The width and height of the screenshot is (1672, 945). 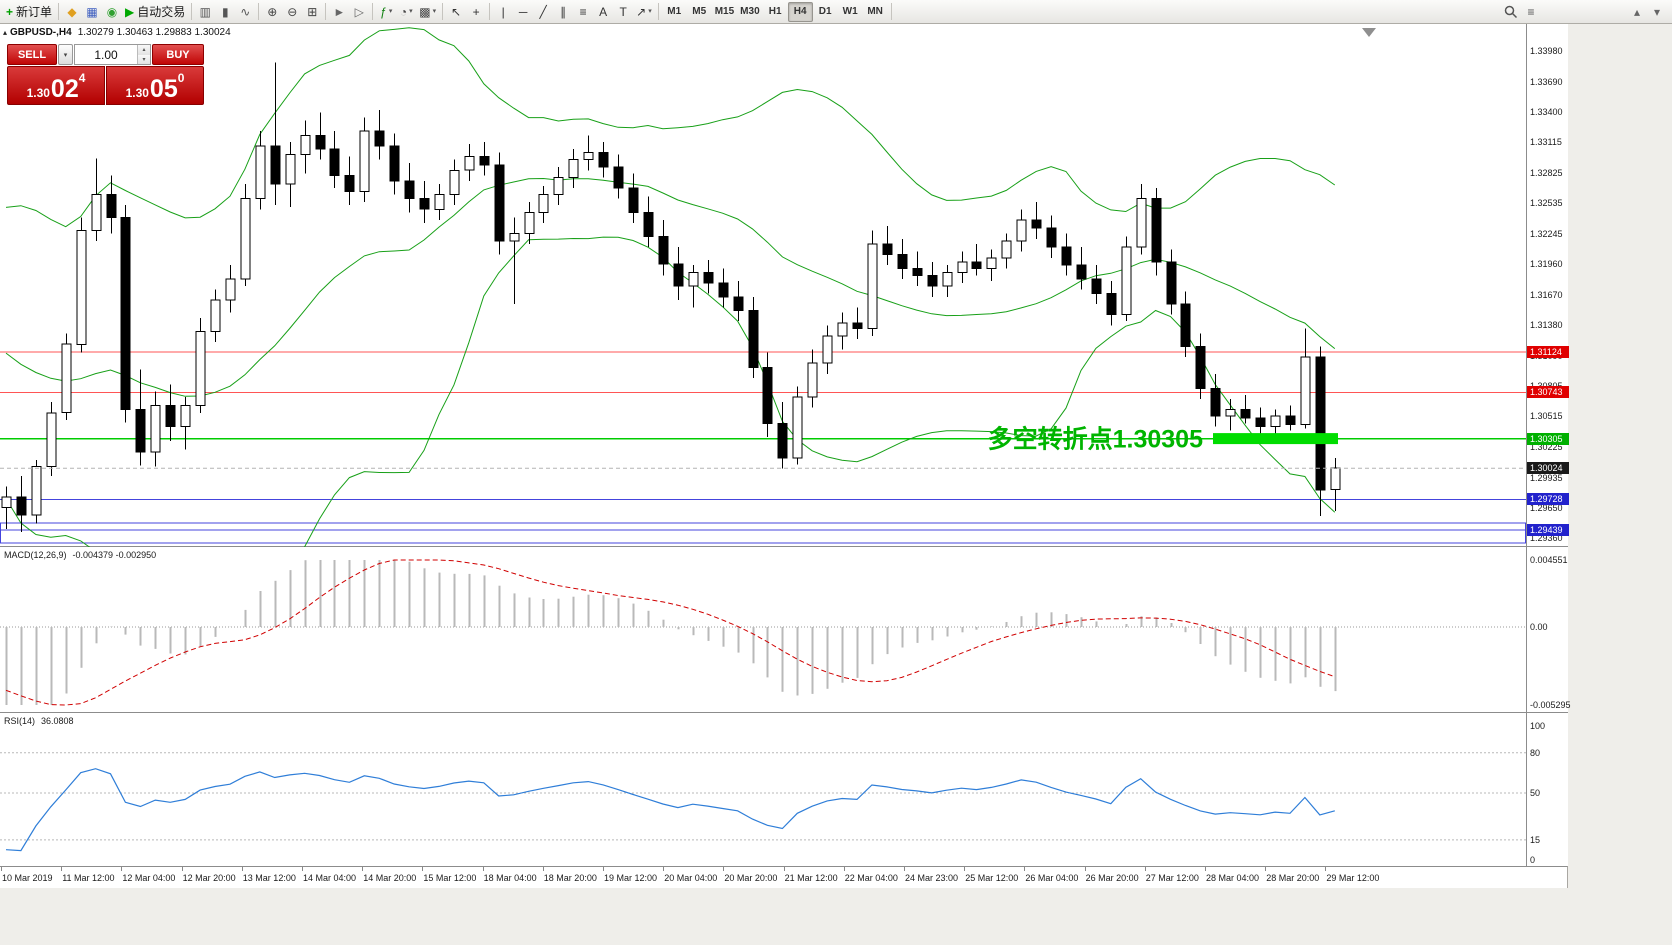 I want to click on volume-stepper: ▴ ▾, so click(x=143, y=54).